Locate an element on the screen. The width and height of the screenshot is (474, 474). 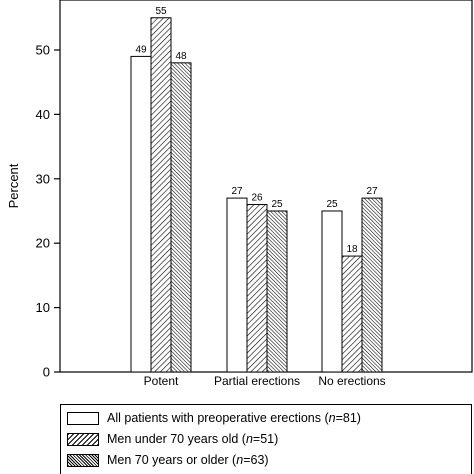
y-tick-label-20: 20 is located at coordinates (43, 243).